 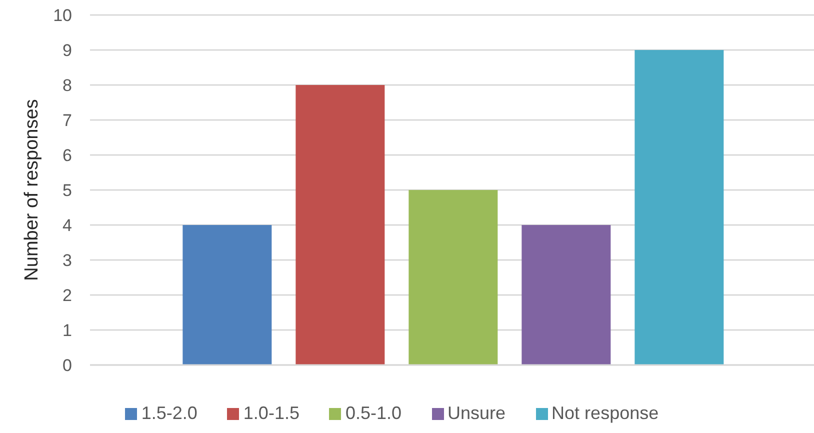 I want to click on y-axis-title: Number of responses, so click(x=32, y=190).